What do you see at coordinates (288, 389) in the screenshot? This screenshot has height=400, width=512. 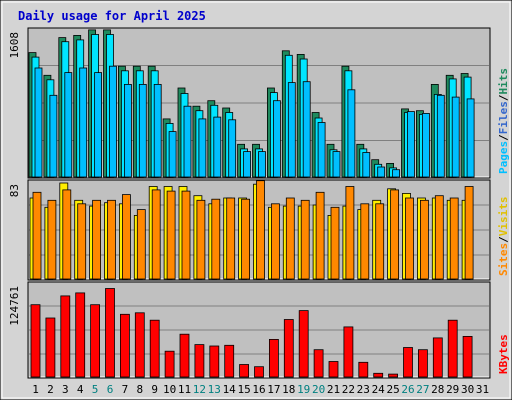 I see `day-label-18: 18` at bounding box center [288, 389].